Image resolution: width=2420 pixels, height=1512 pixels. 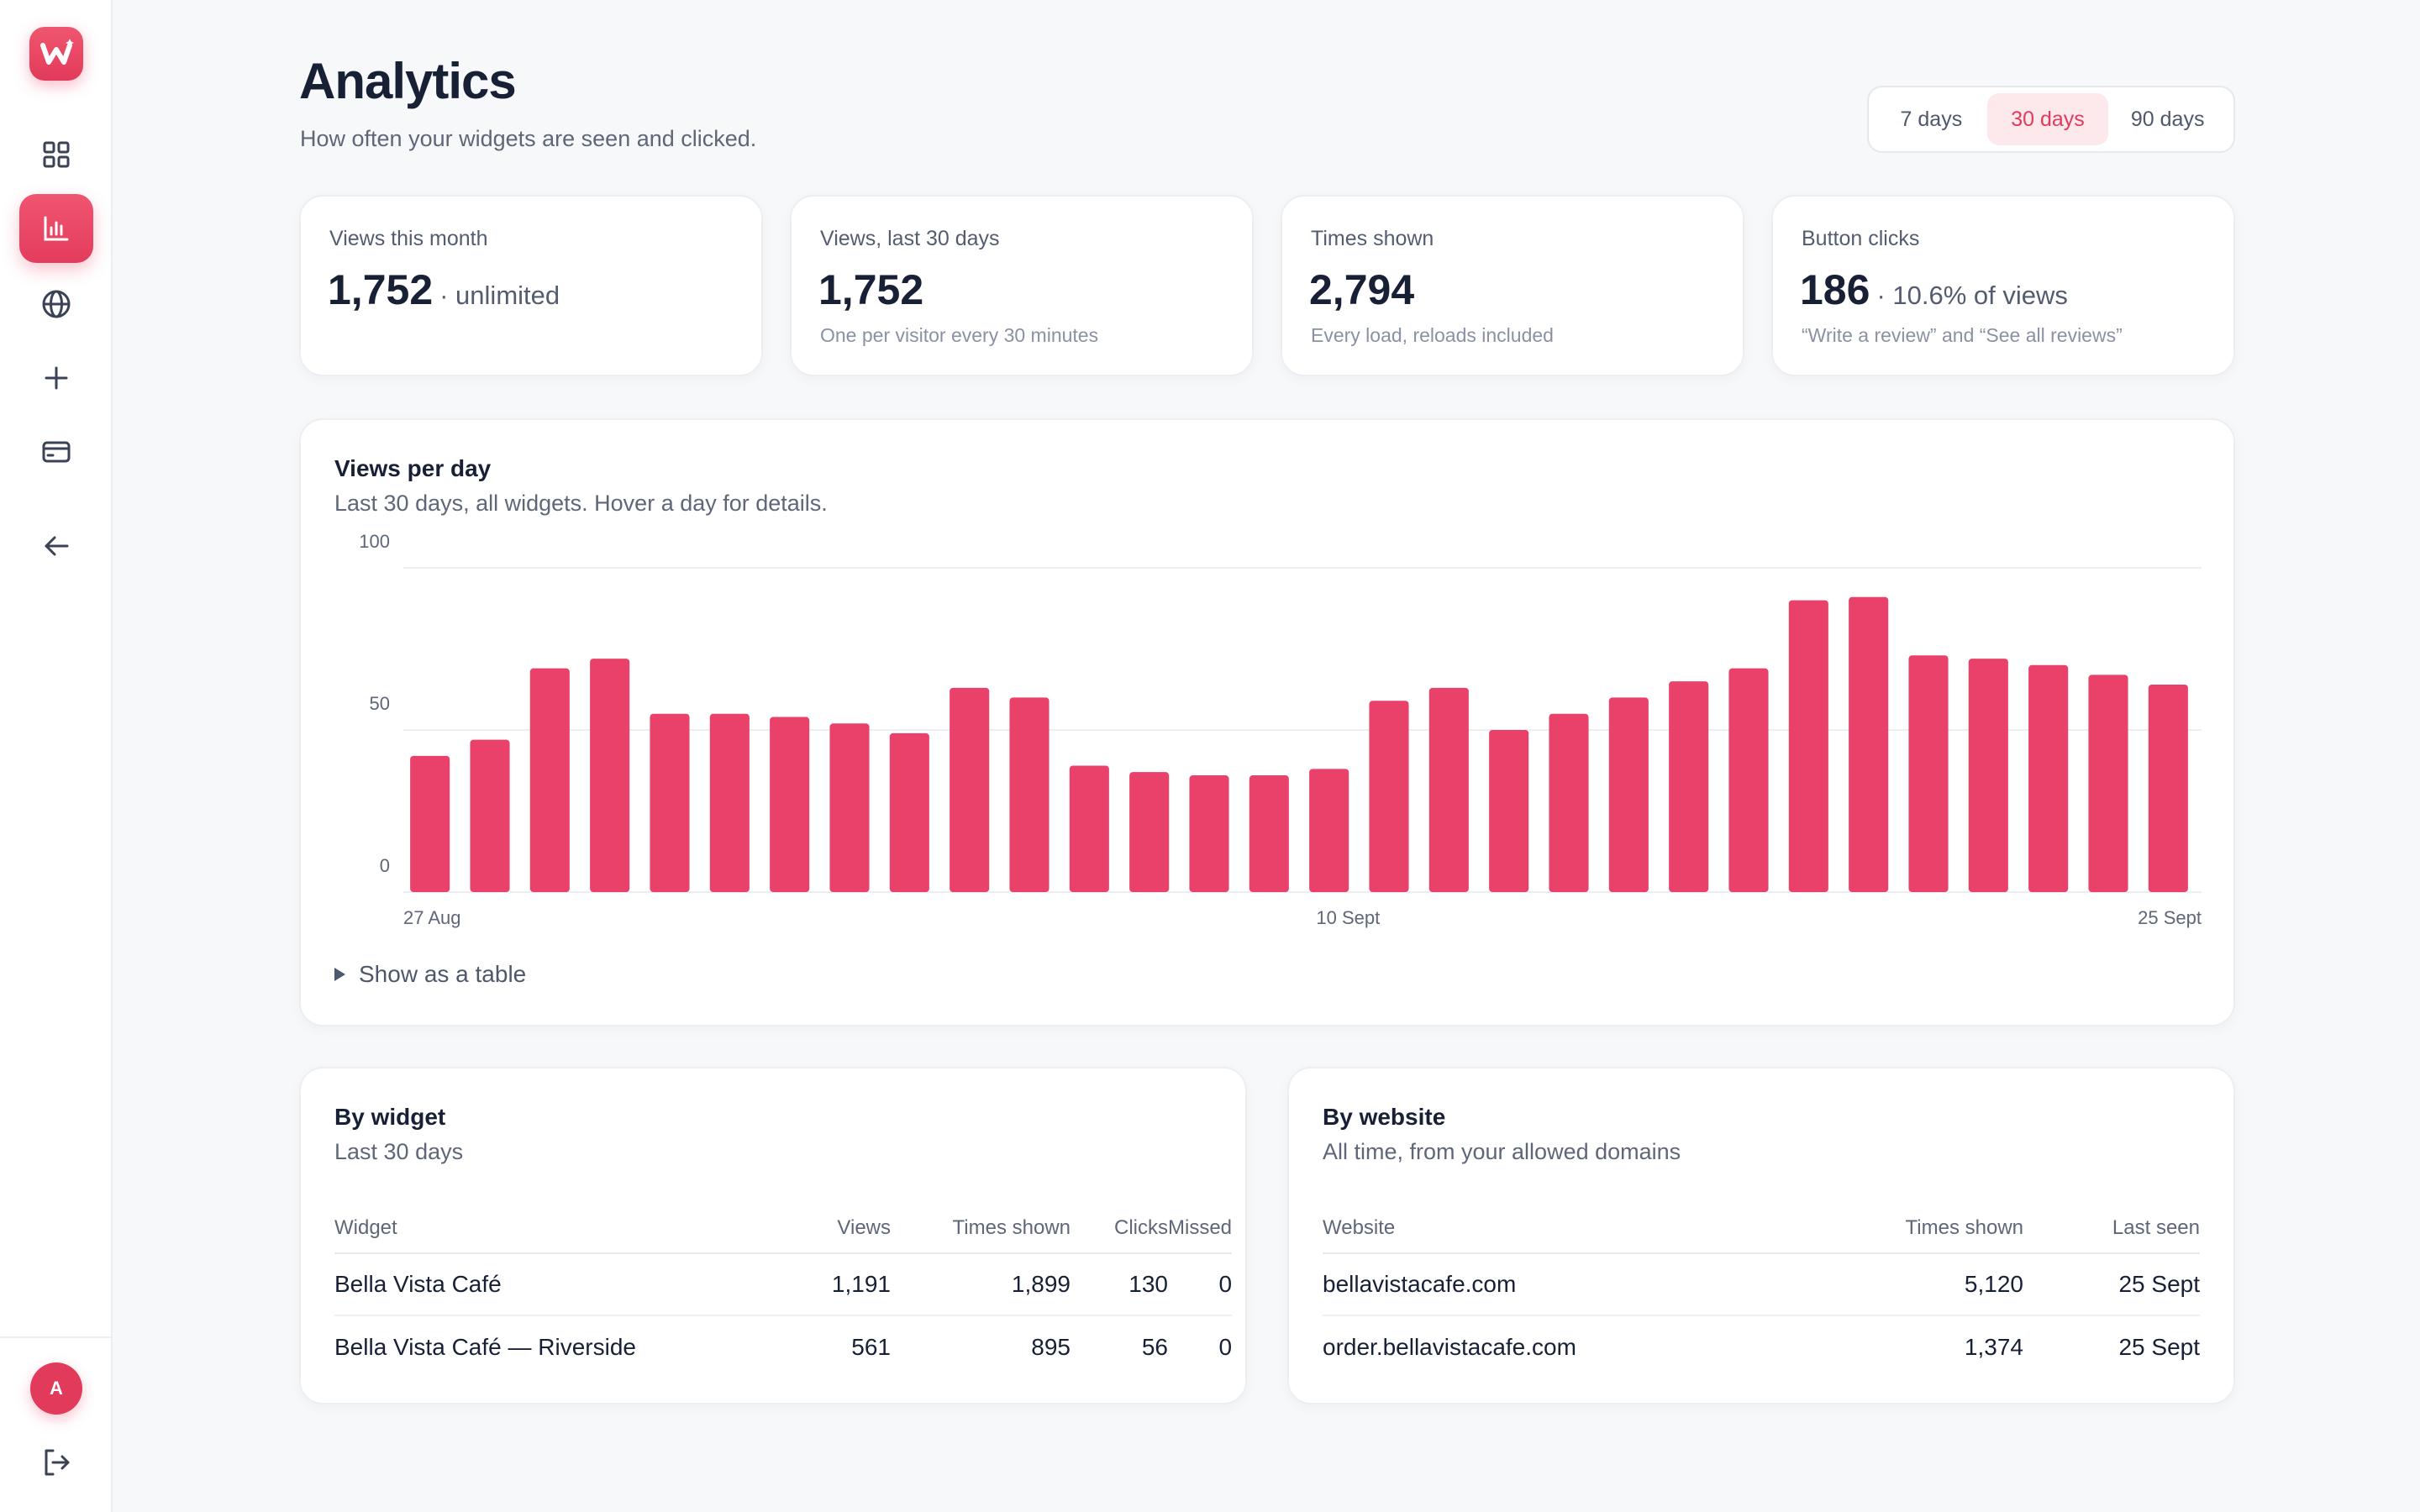 I want to click on stat-suffix: · 10.6% of views, so click(x=1972, y=295).